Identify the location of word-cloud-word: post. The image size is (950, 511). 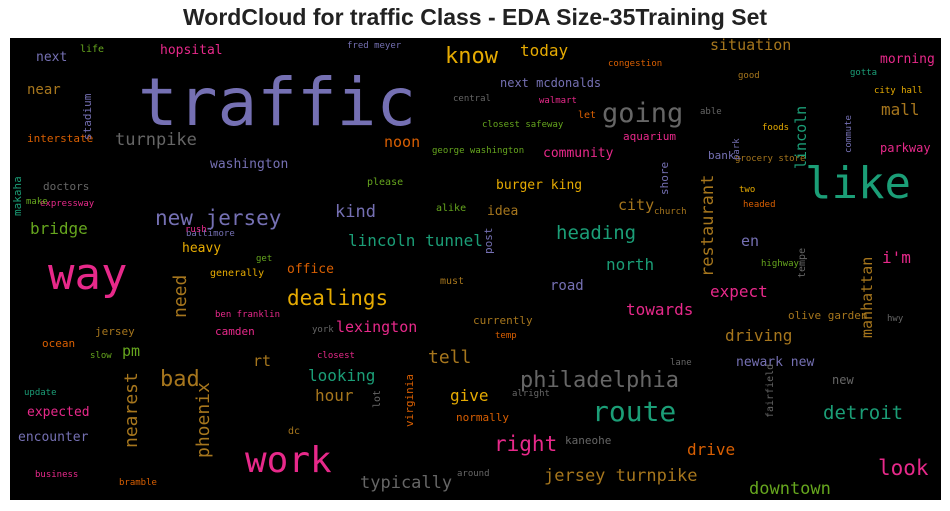
(488, 241).